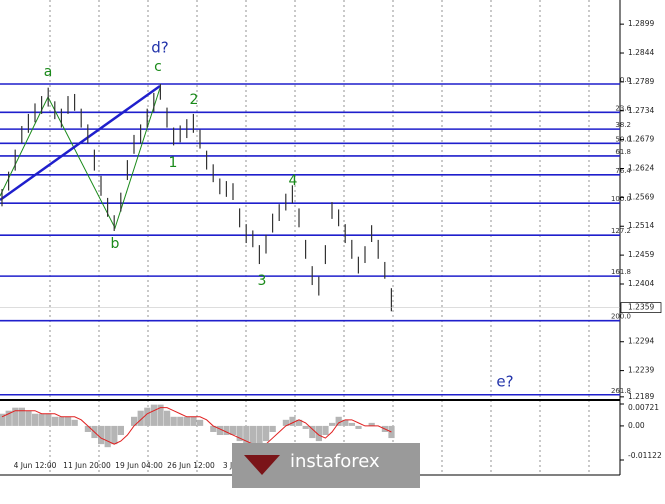 This screenshot has width=665, height=504. What do you see at coordinates (194, 100) in the screenshot?
I see `wave-label: 2` at bounding box center [194, 100].